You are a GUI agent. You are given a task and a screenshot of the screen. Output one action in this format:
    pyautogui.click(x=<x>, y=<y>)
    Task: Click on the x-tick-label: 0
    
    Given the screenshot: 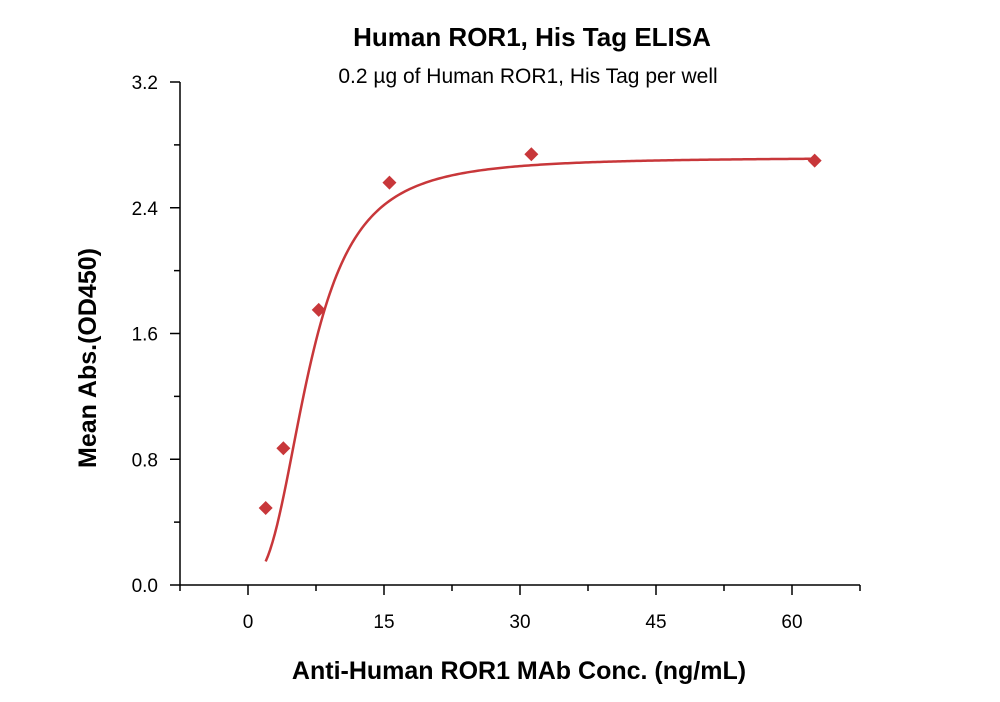 What is the action you would take?
    pyautogui.click(x=248, y=622)
    